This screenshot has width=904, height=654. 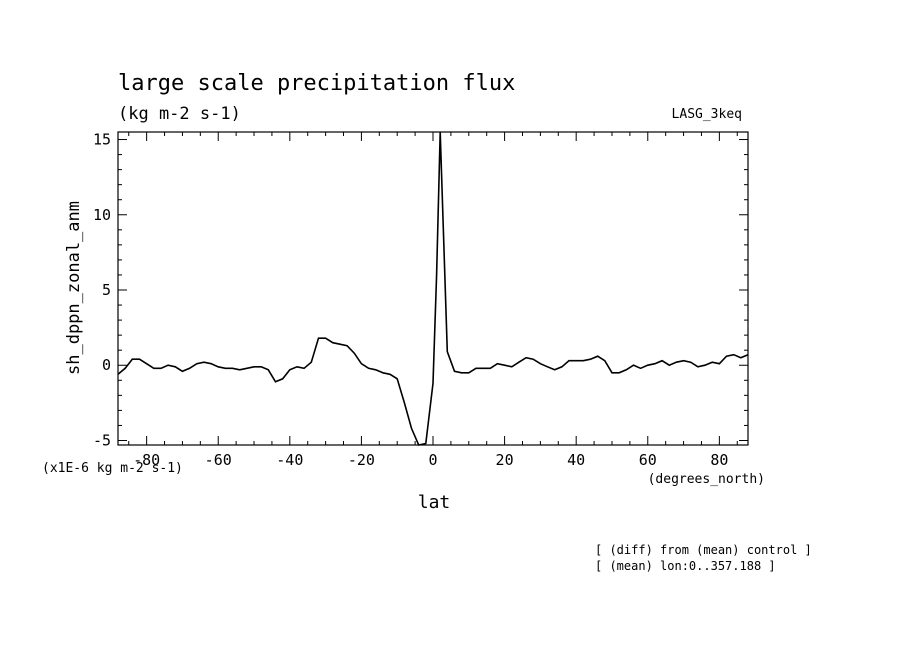 I want to click on y-tick-label: 15, so click(x=102, y=140).